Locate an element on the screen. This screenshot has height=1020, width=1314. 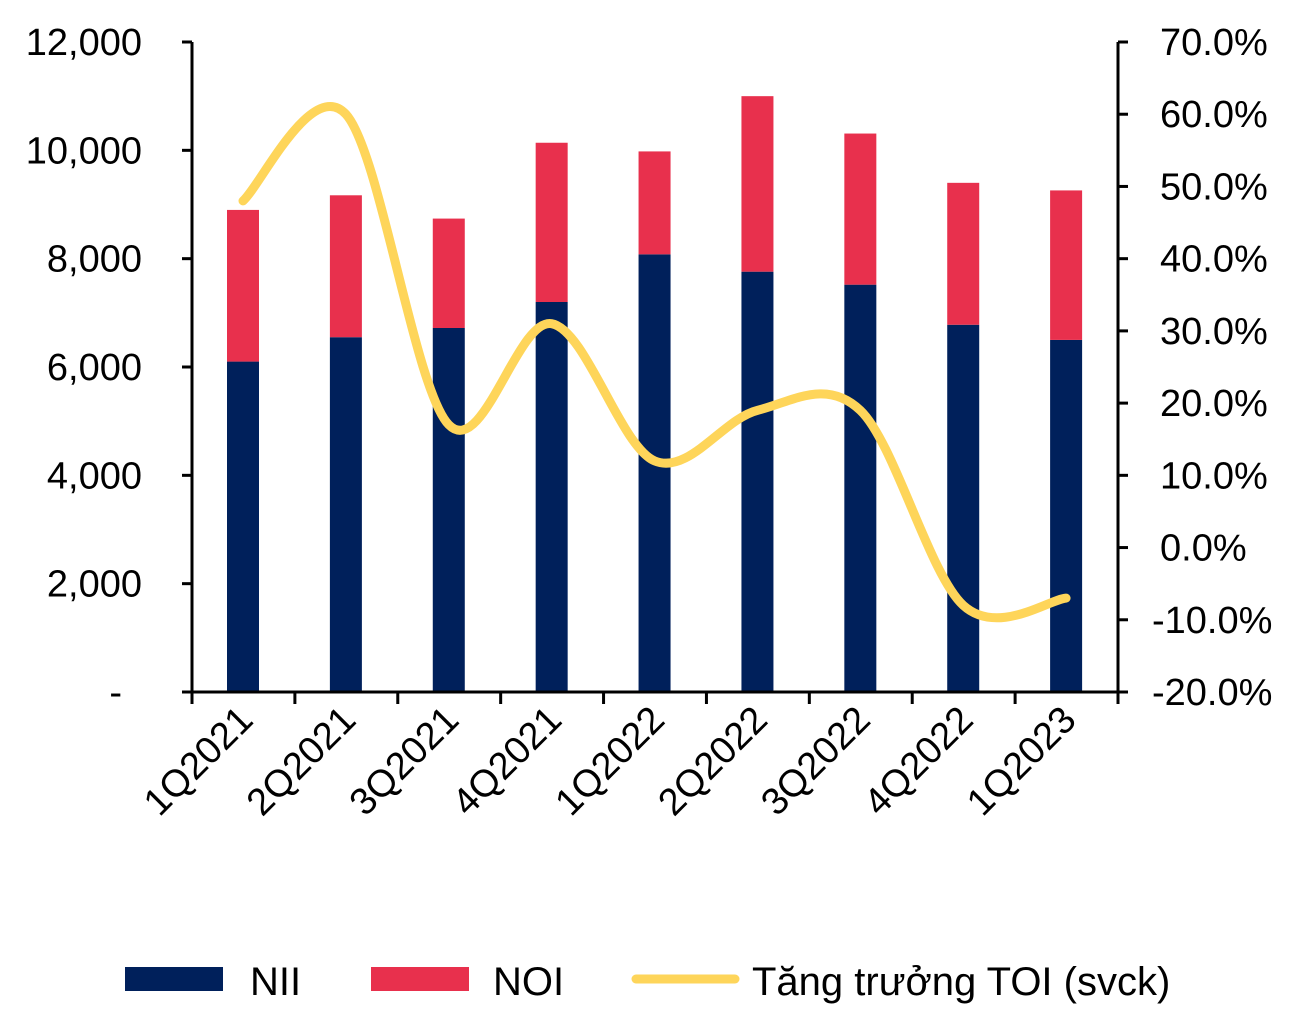
left-tick-label: 8,000 is located at coordinates (94, 260).